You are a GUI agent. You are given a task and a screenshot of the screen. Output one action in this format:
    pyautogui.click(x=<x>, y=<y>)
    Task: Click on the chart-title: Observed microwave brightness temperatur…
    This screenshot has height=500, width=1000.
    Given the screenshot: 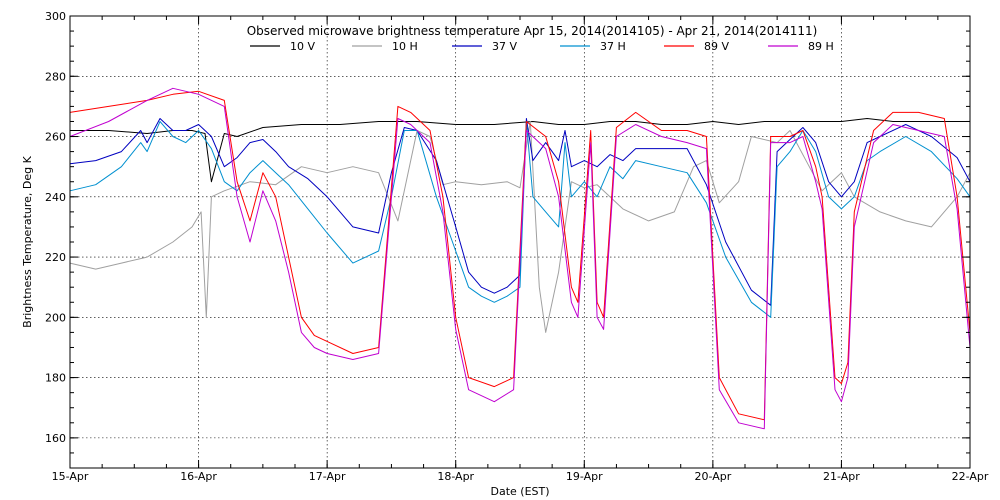 What is the action you would take?
    pyautogui.click(x=532, y=31)
    